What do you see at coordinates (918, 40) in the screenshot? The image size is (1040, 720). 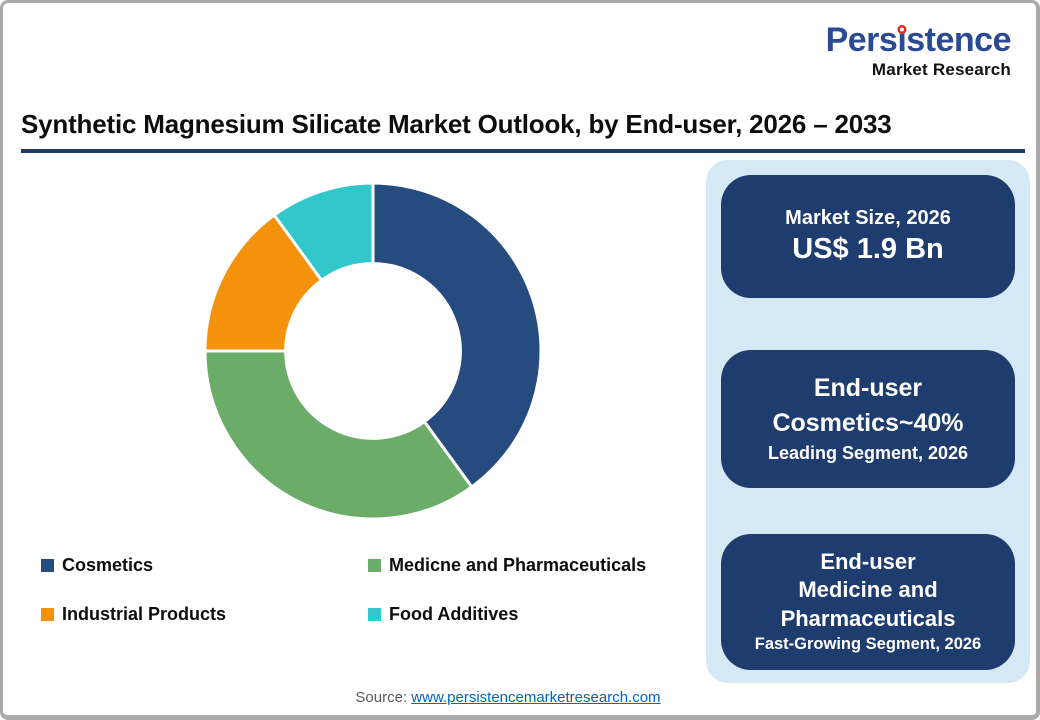 I see `logo-wordmark: Persı stence` at bounding box center [918, 40].